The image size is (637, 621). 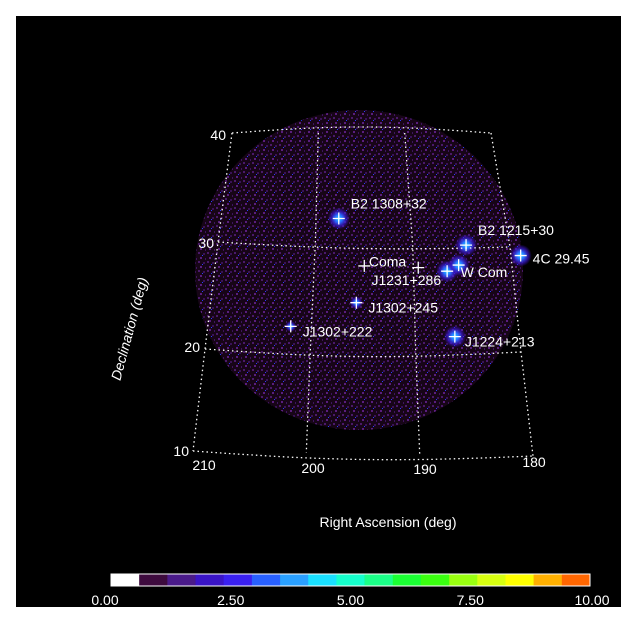 What do you see at coordinates (403, 308) in the screenshot?
I see `source-label: J1302+245` at bounding box center [403, 308].